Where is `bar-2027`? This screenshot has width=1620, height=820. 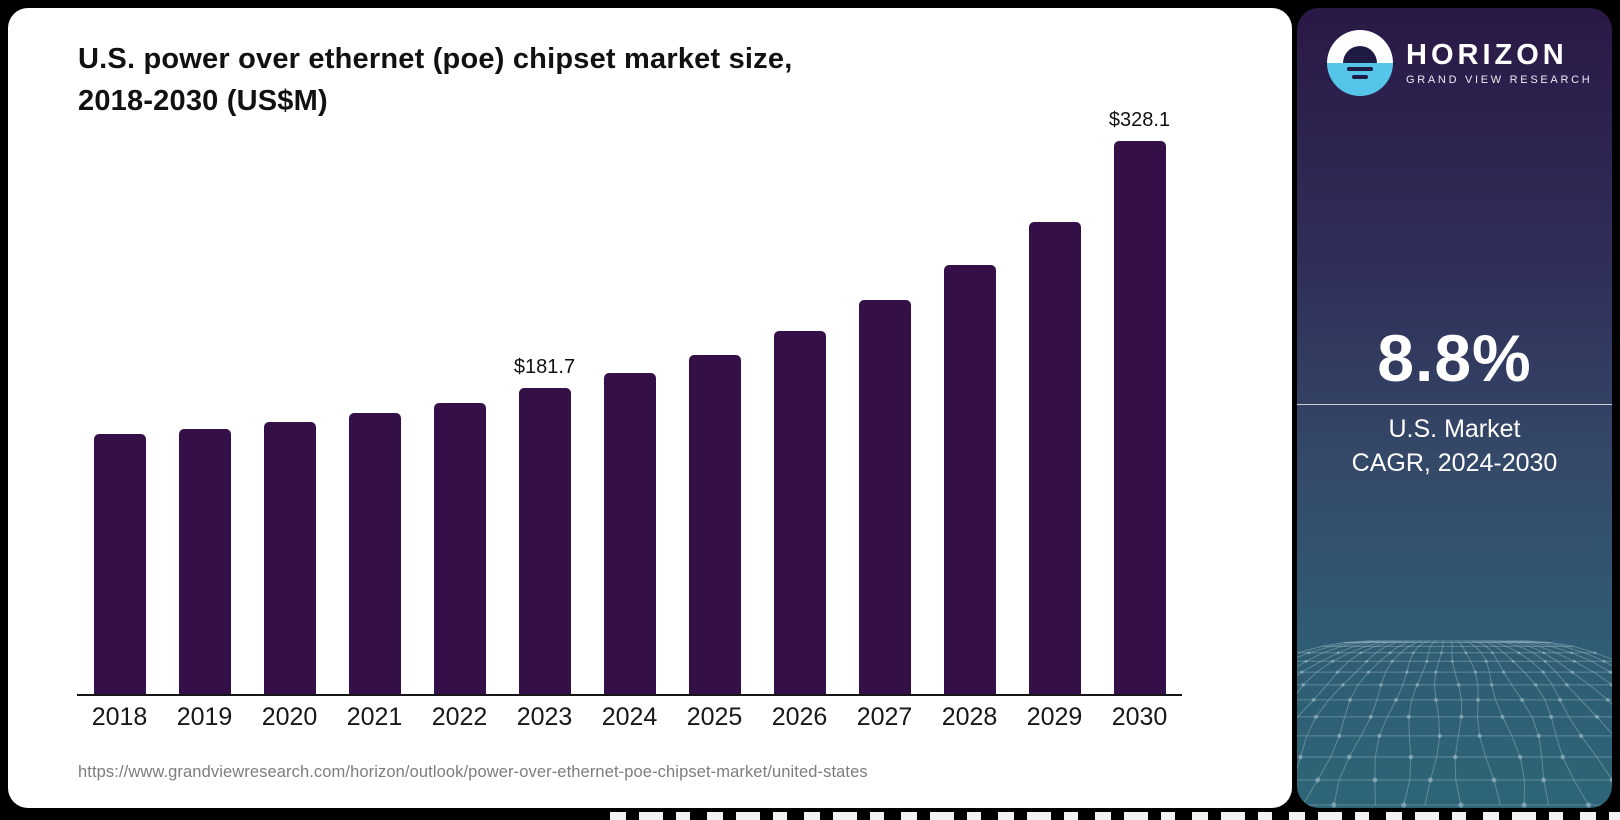
bar-2027 is located at coordinates (884, 497).